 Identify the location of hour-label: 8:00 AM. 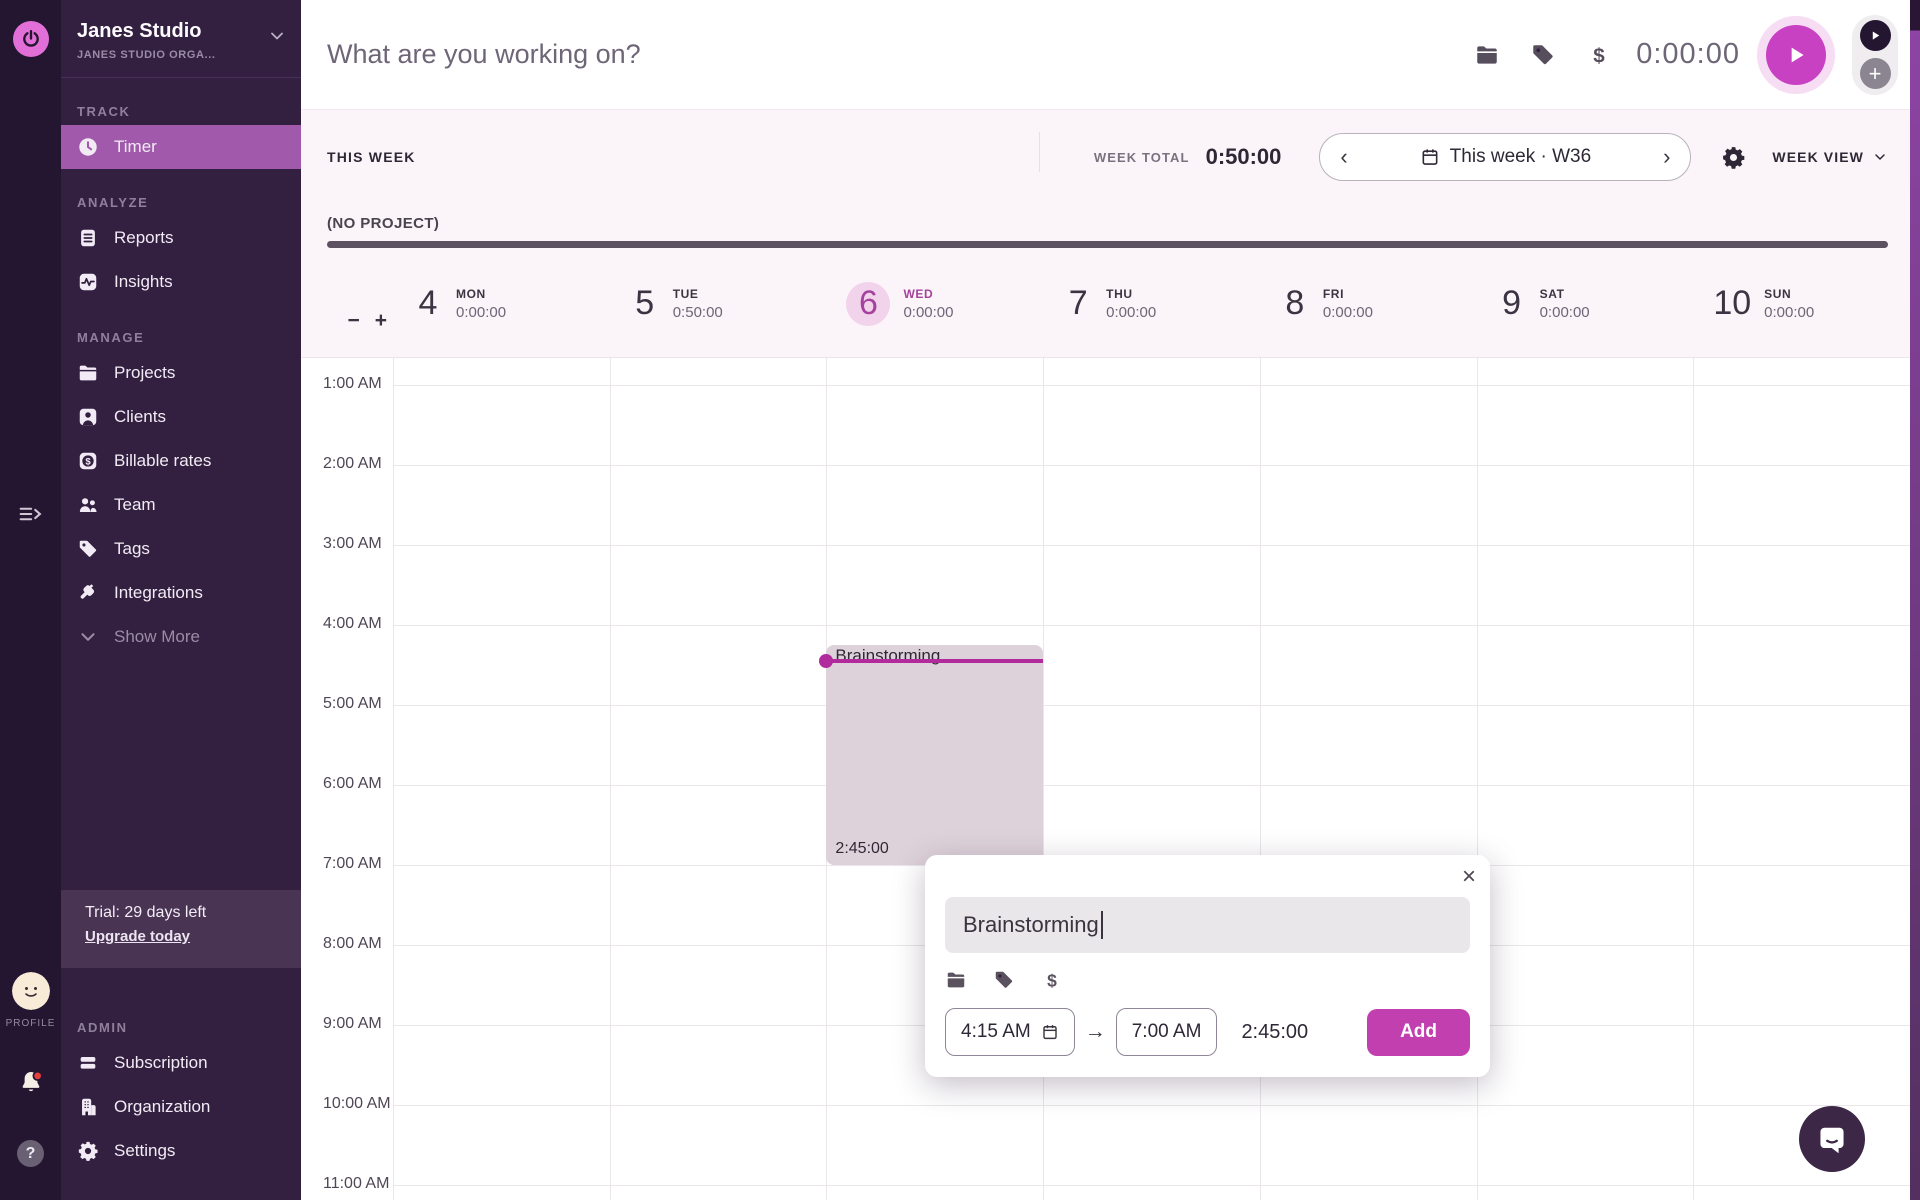
(352, 943).